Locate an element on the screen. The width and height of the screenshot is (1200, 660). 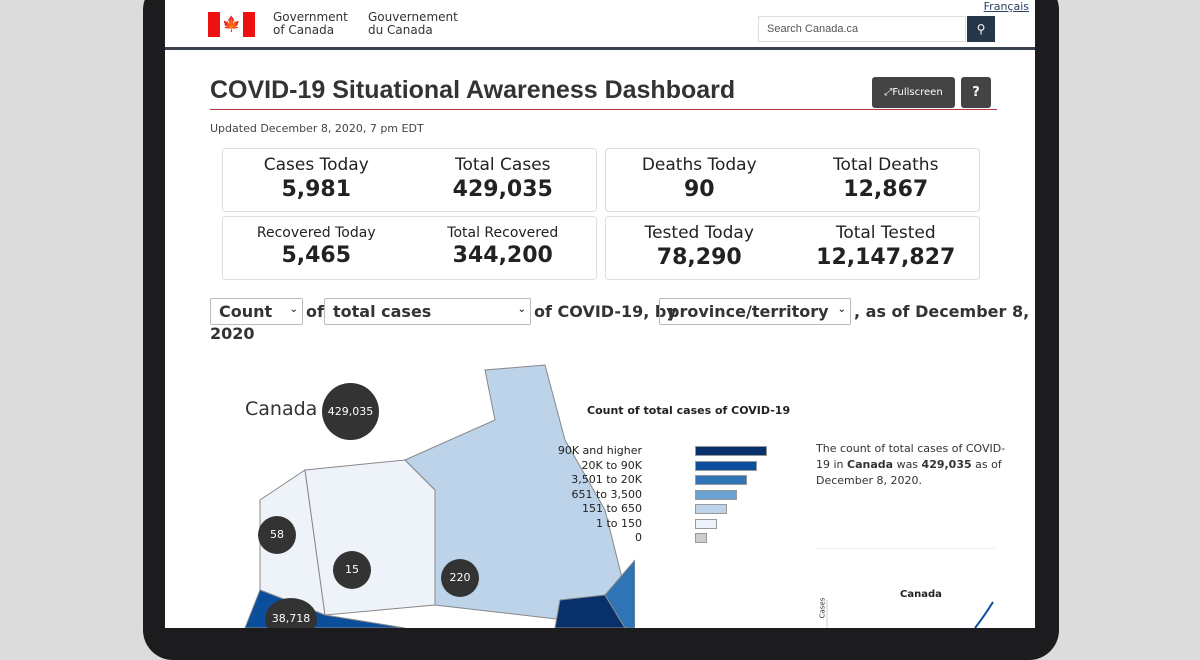
gov-fr-1: Gouvernement is located at coordinates (413, 17).